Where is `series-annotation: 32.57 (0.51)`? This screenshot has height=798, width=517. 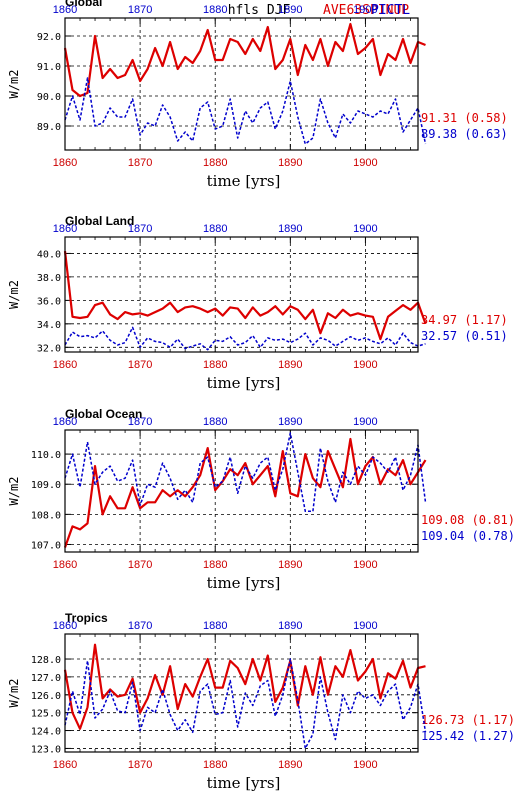
series-annotation: 32.57 (0.51) is located at coordinates (464, 336).